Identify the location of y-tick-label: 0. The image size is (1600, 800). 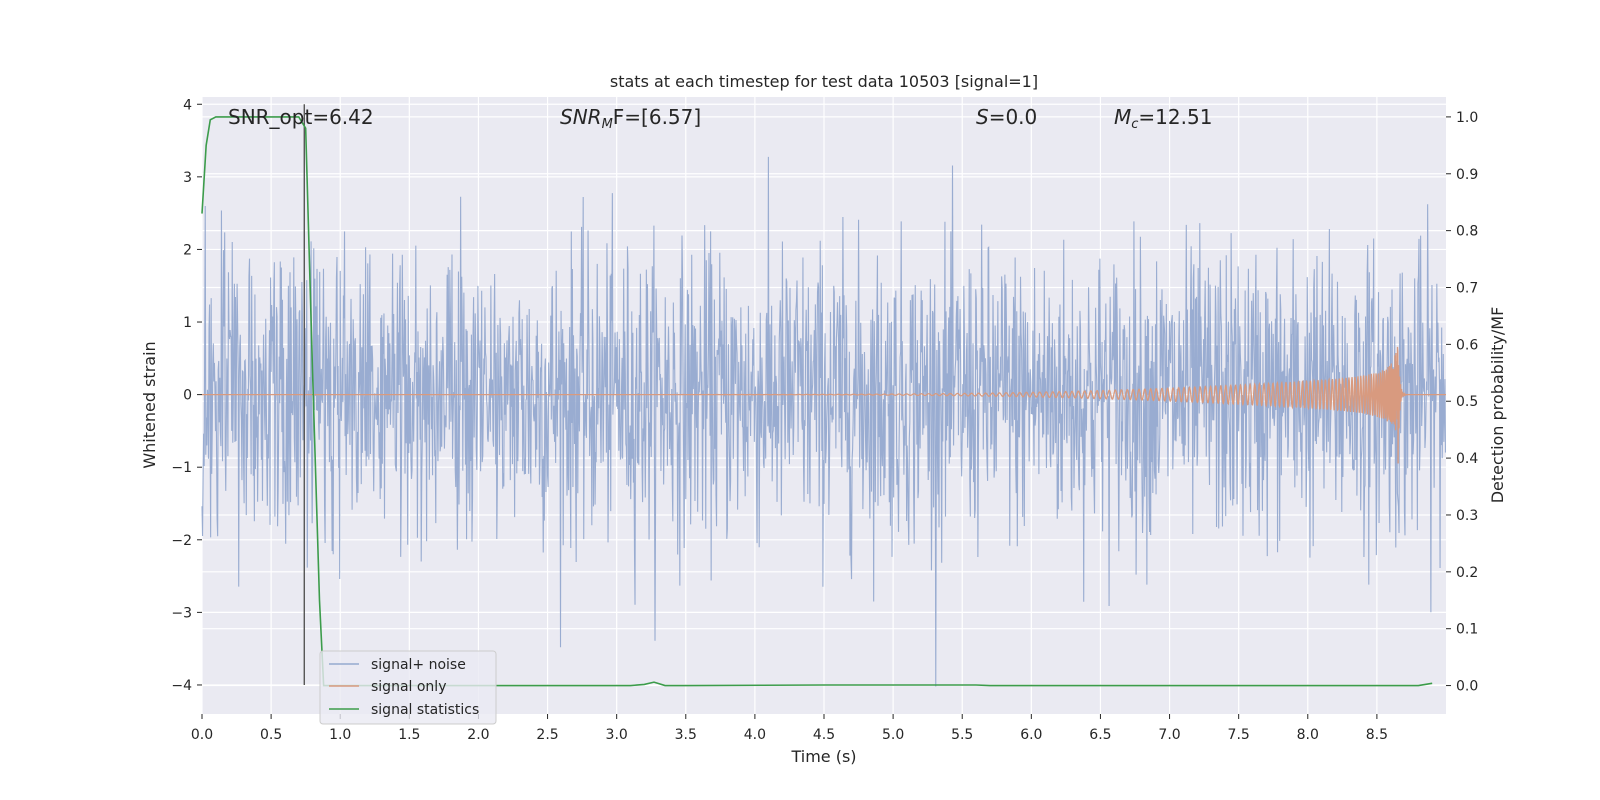
(187, 396).